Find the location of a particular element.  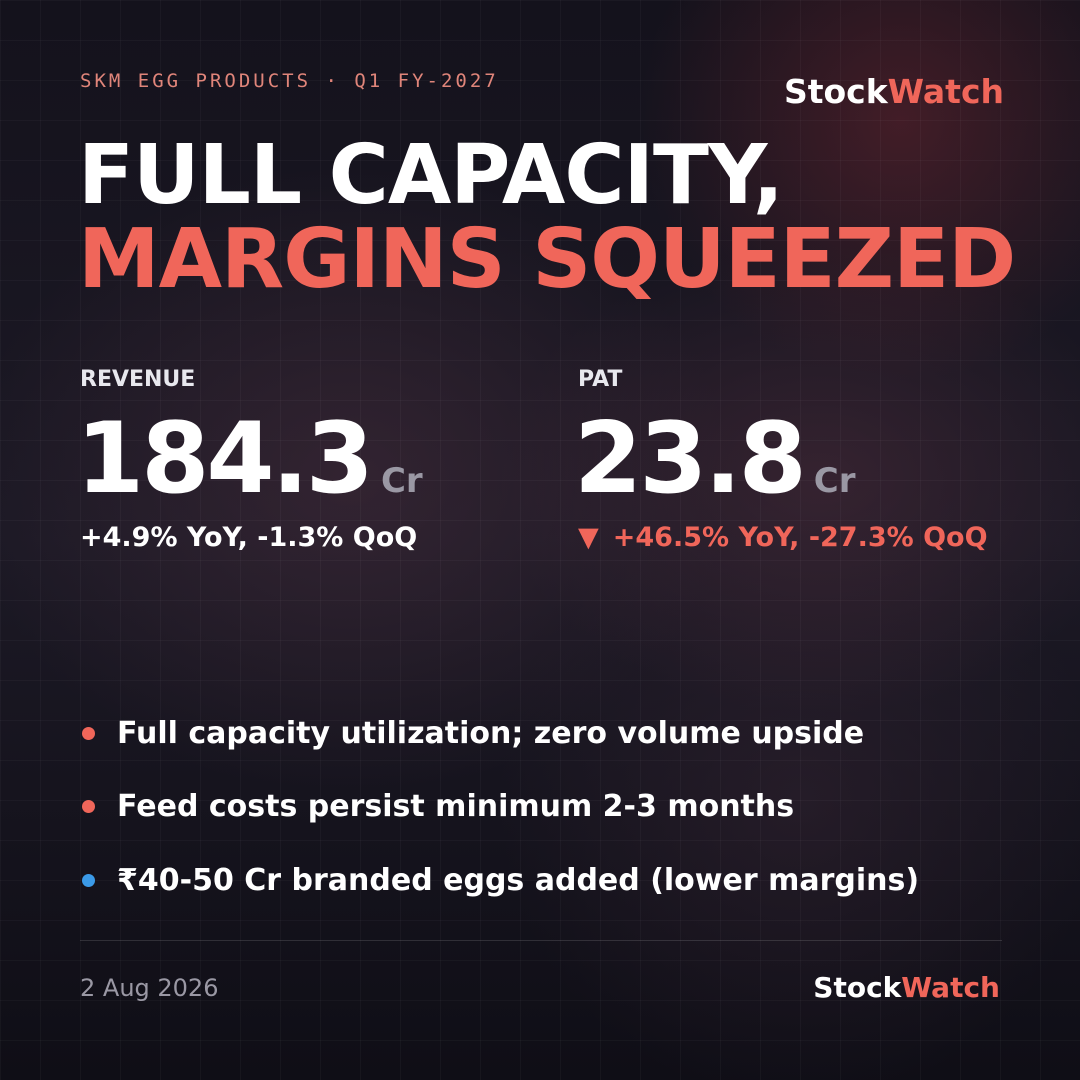

title-line: FULL CAPACITY, is located at coordinates (431, 175).